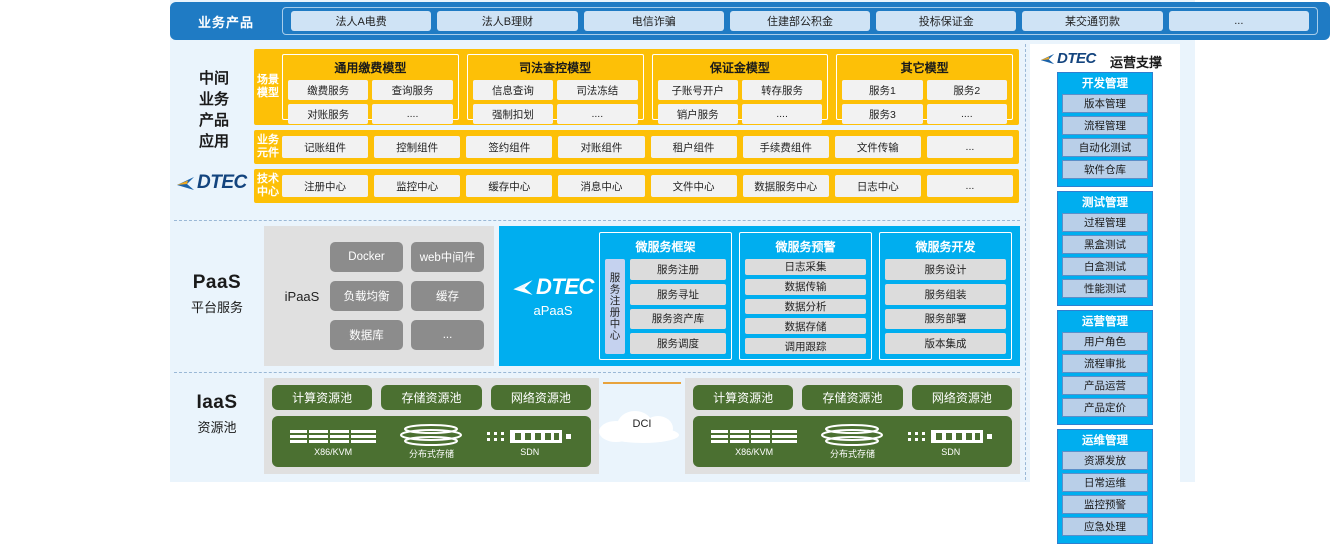  Describe the element at coordinates (509, 147) in the screenshot. I see `component-chip: 签约组件` at that location.